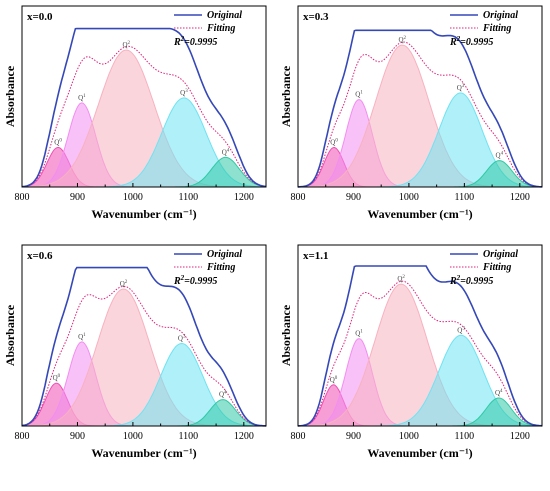 The image size is (550, 491). What do you see at coordinates (40, 17) in the screenshot?
I see `panel-label: x=0.0` at bounding box center [40, 17].